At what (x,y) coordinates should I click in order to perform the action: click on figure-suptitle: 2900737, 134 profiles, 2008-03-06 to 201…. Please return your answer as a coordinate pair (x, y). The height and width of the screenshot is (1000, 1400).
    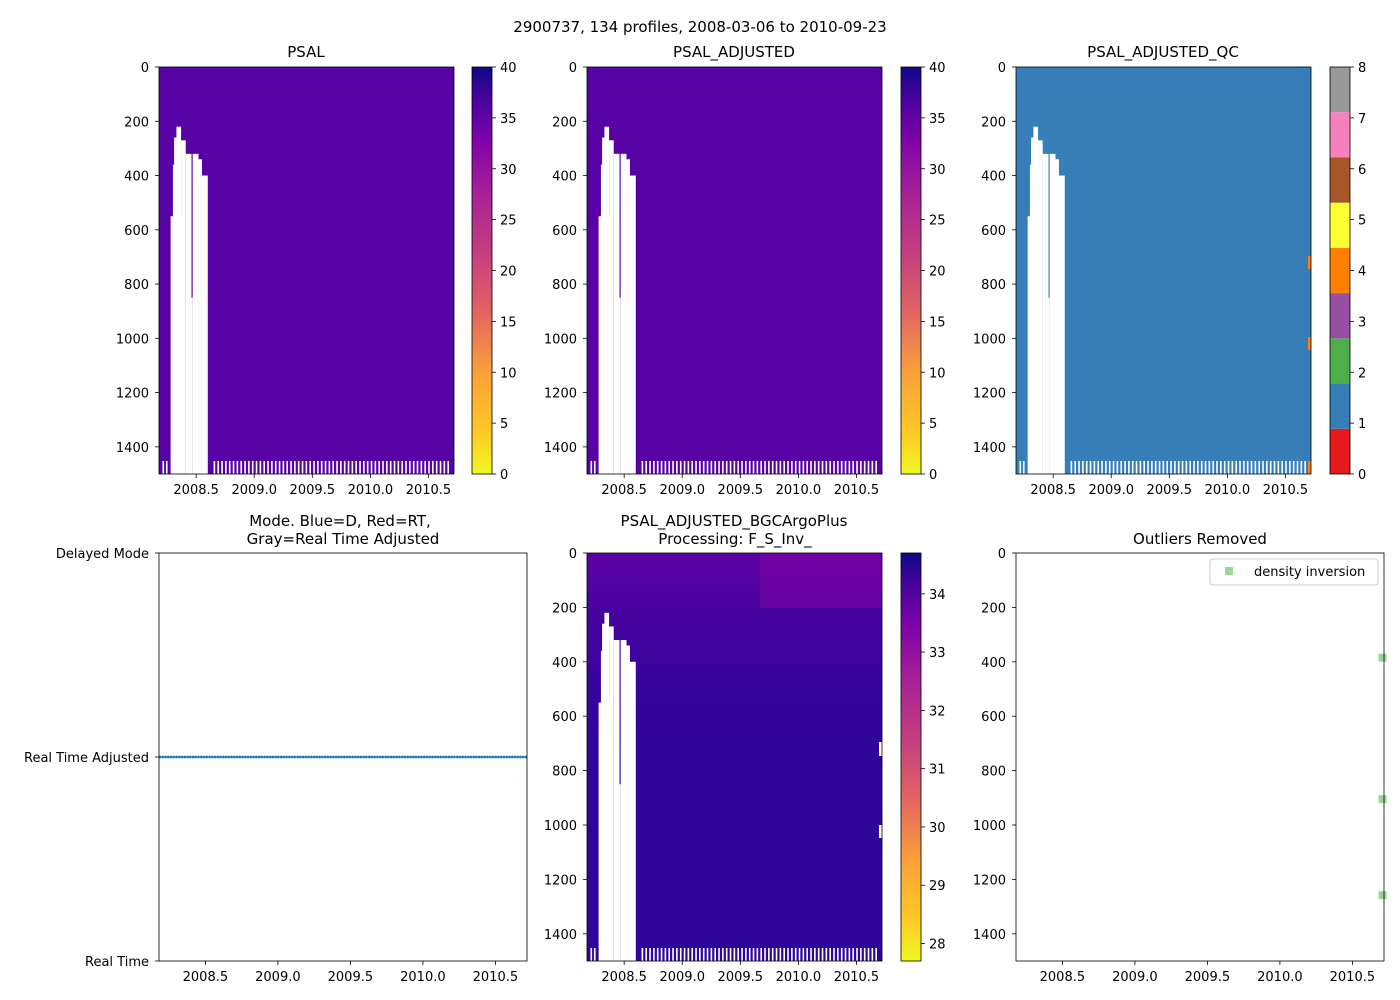
    Looking at the image, I should click on (699, 27).